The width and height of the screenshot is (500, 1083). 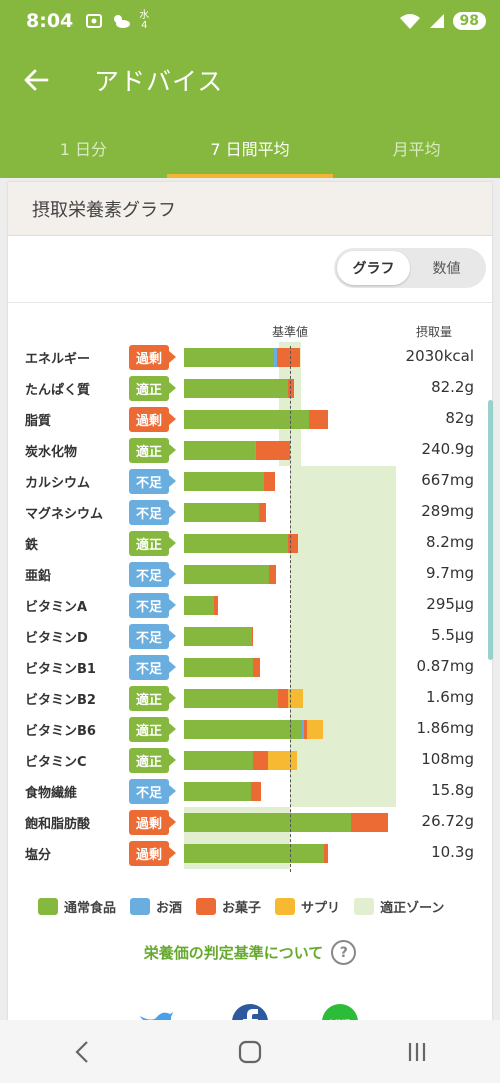 I want to click on reference-column-header: 基準値, so click(x=290, y=332).